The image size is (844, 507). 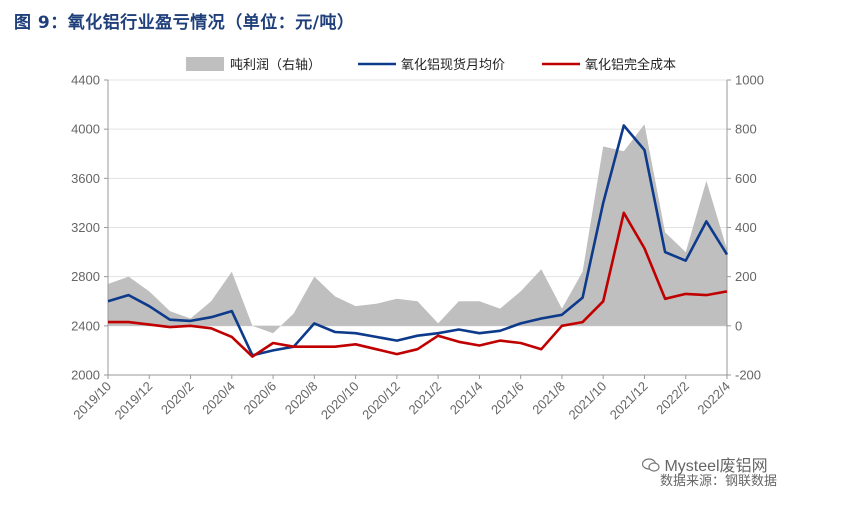 What do you see at coordinates (92, 401) in the screenshot?
I see `x-tick-label: 2019/10` at bounding box center [92, 401].